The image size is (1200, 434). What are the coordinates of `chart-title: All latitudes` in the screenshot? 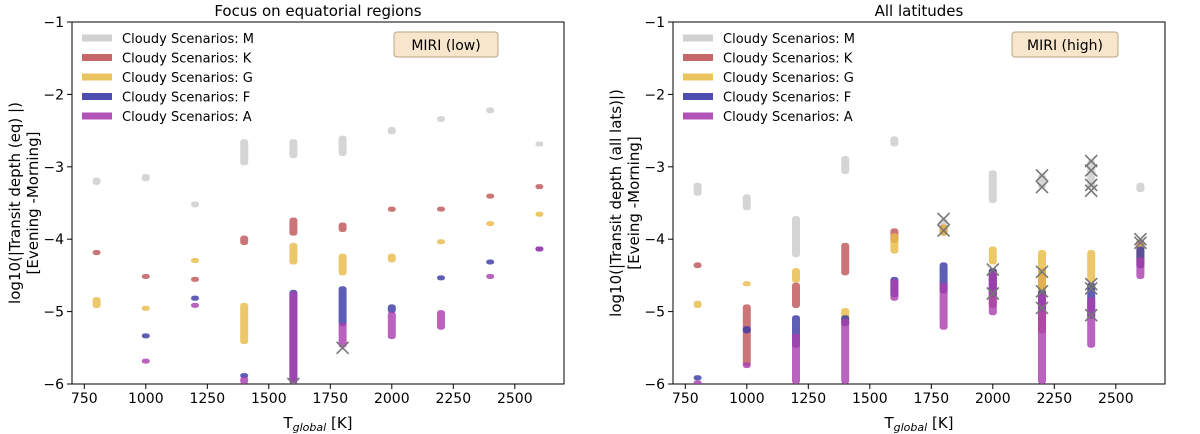 It's located at (919, 11).